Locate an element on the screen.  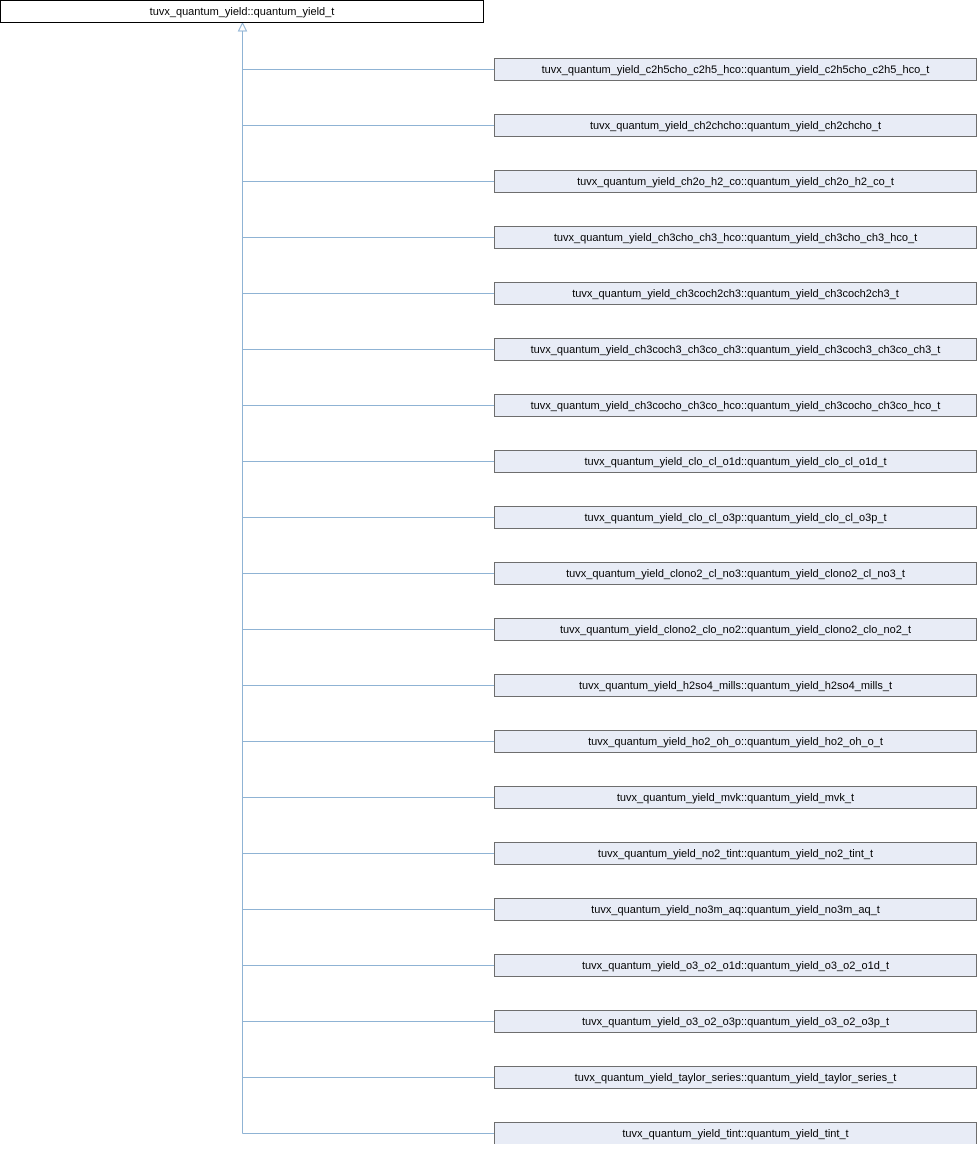
root-label: tuvx_quantum_yield::quantum_yield_t is located at coordinates (242, 12).